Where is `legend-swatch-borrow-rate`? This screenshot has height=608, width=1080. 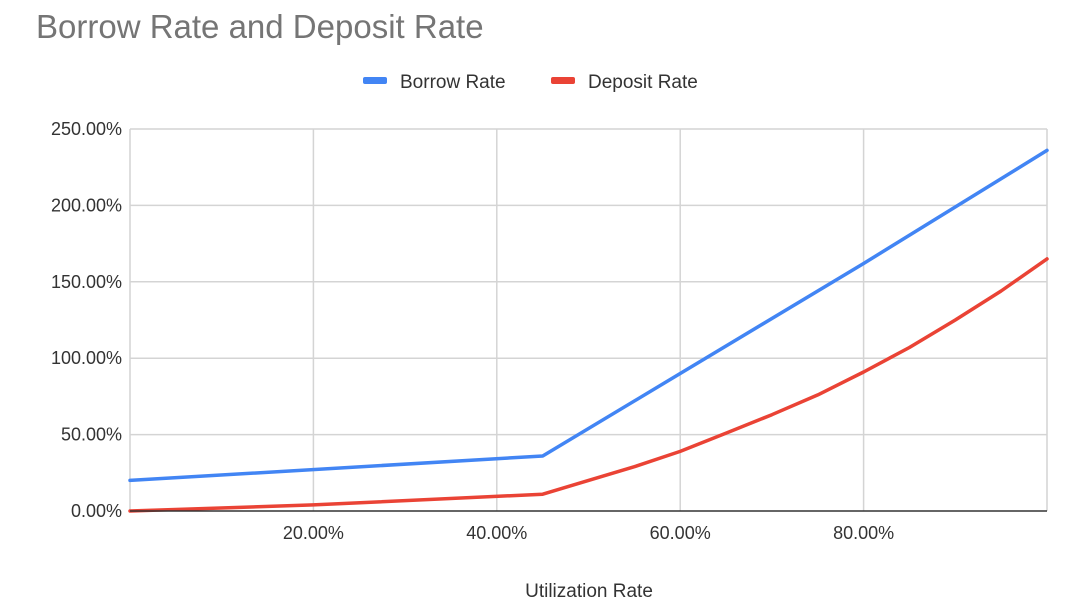 legend-swatch-borrow-rate is located at coordinates (375, 80).